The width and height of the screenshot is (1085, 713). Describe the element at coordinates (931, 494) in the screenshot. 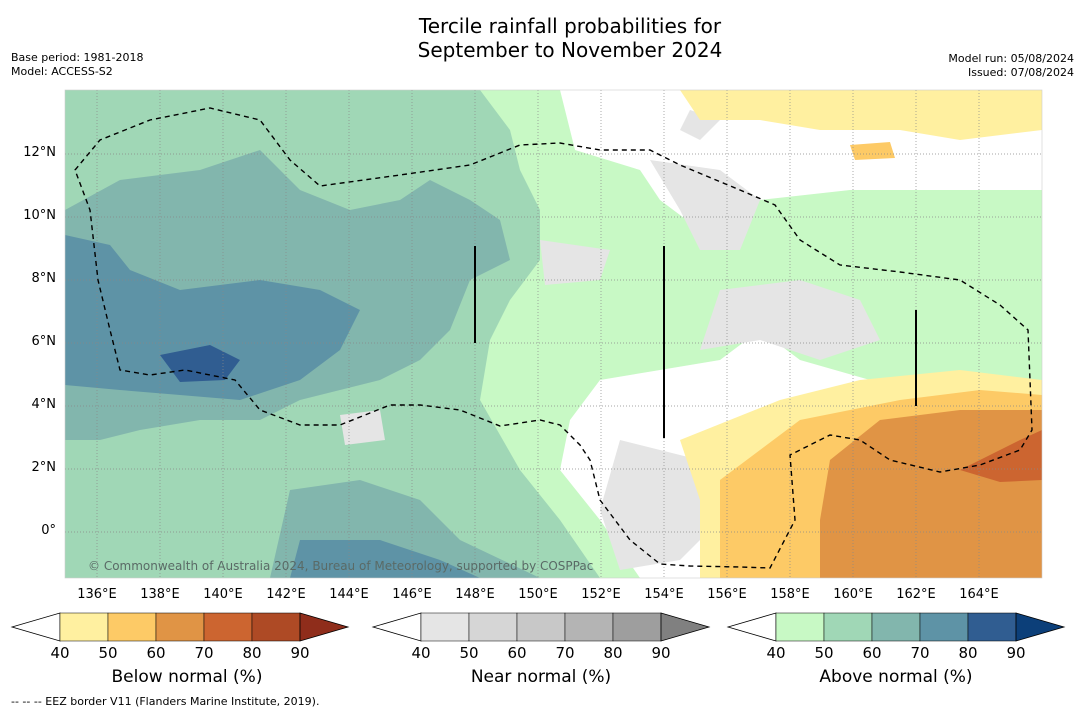

I see `below-normal-70-region` at that location.